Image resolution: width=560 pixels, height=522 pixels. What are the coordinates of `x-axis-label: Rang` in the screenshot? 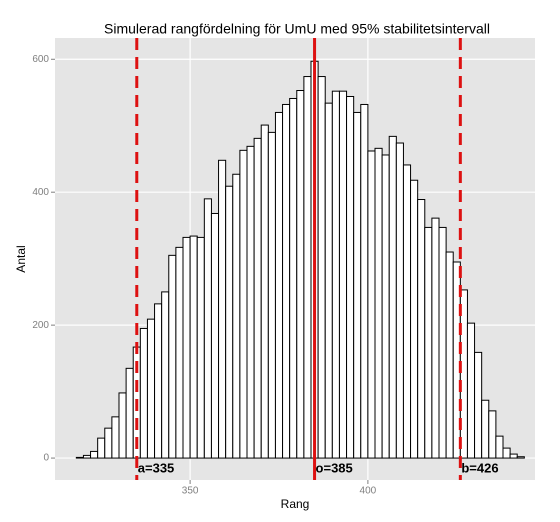 It's located at (295, 504).